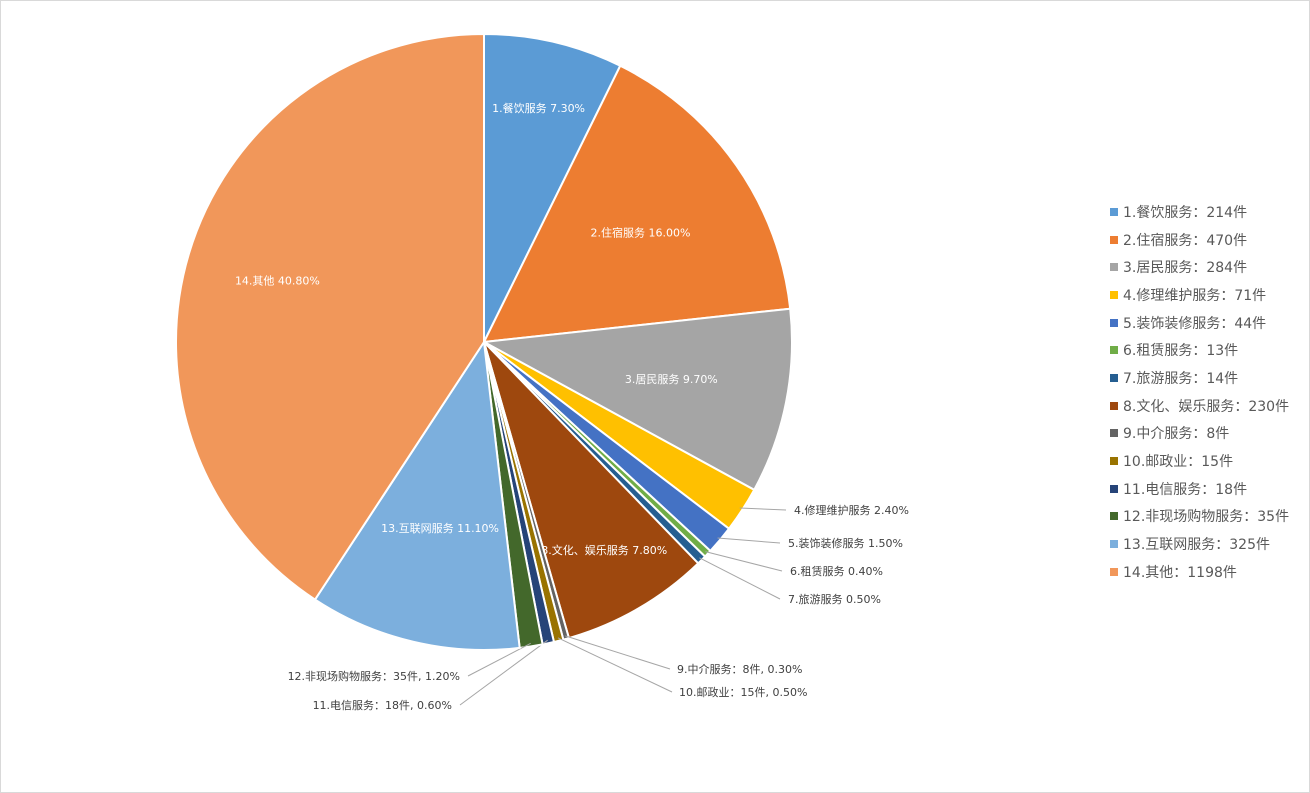  Describe the element at coordinates (1185, 489) in the screenshot. I see `legend-label: 11.电信服务：18件` at that location.